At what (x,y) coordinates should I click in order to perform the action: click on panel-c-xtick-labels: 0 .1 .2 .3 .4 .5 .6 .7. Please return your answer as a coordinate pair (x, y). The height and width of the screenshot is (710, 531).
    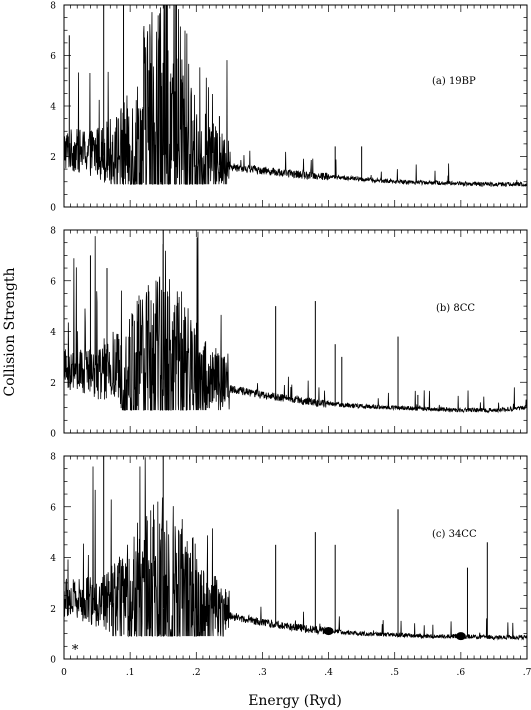
    Looking at the image, I should click on (296, 673).